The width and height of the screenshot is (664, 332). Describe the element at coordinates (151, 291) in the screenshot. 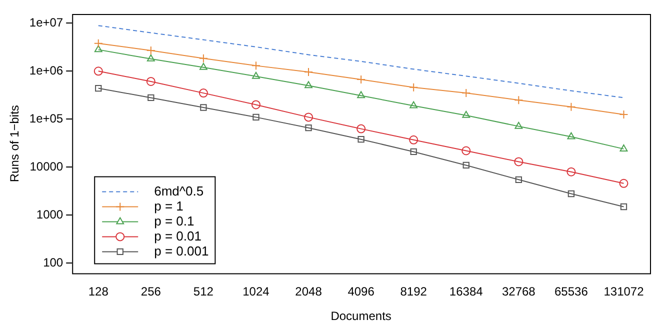

I see `x-tick-label: 256` at that location.